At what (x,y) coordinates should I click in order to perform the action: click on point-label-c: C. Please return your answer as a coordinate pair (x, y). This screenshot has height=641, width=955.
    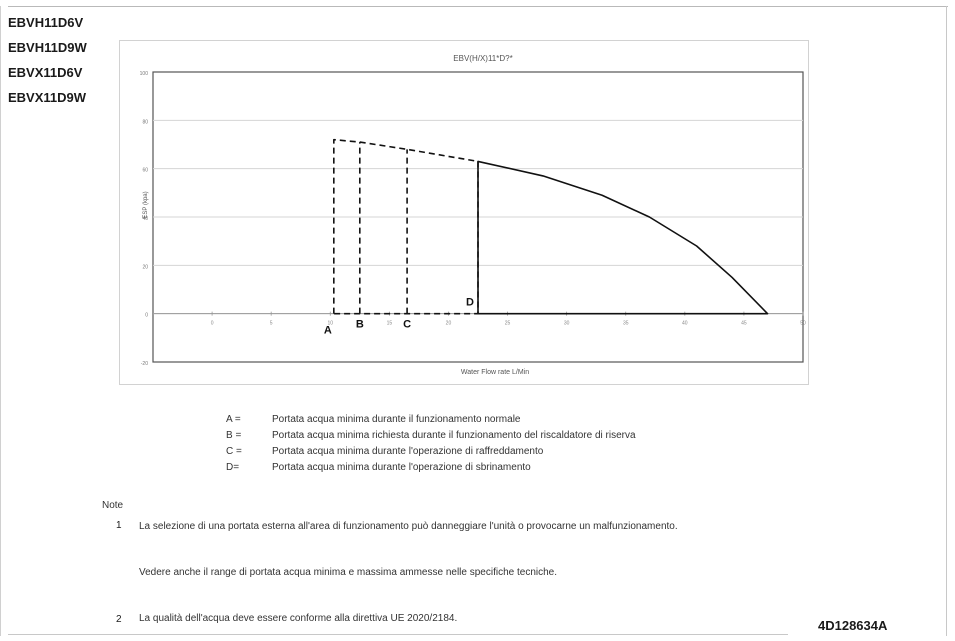
    Looking at the image, I should click on (407, 325).